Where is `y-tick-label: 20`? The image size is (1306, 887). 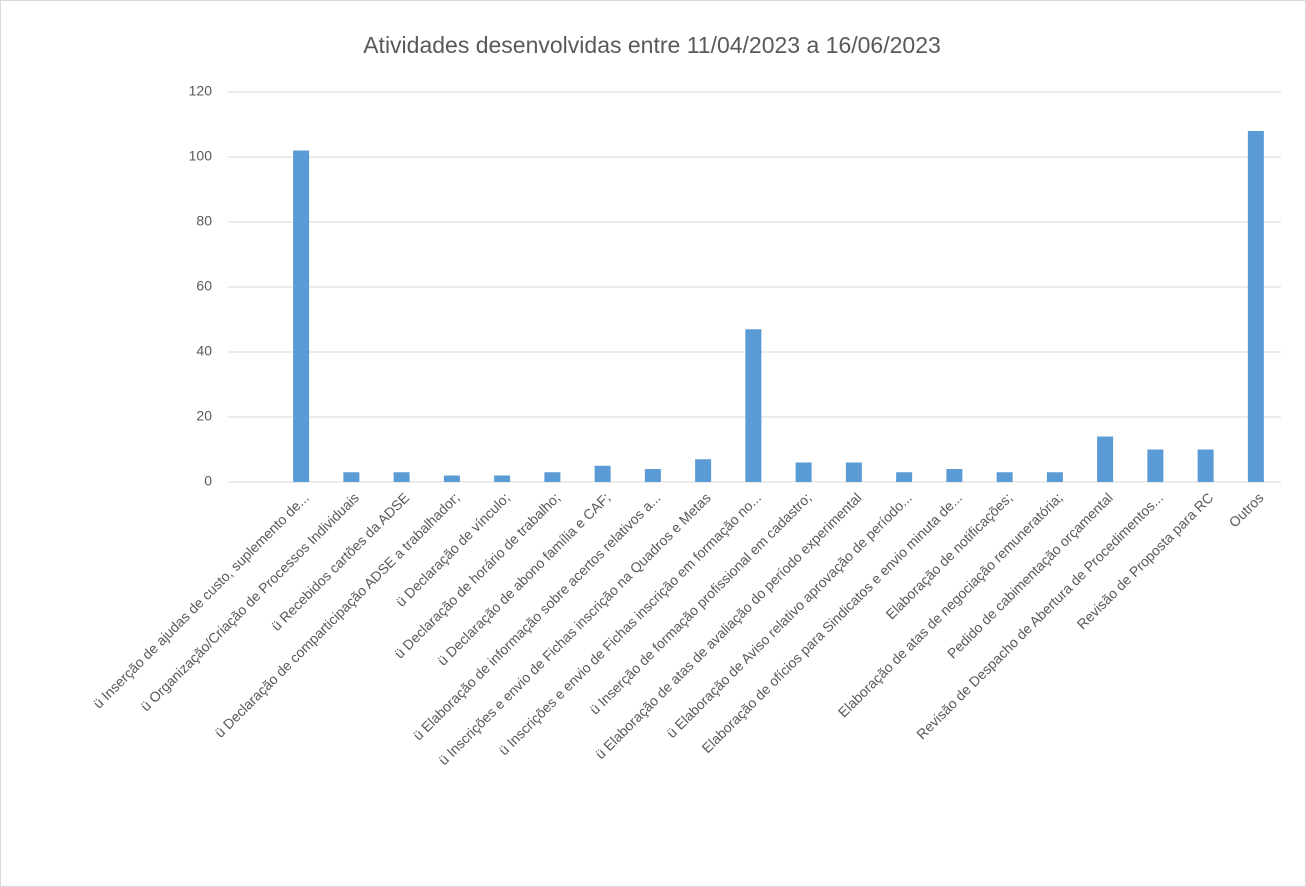 y-tick-label: 20 is located at coordinates (204, 416).